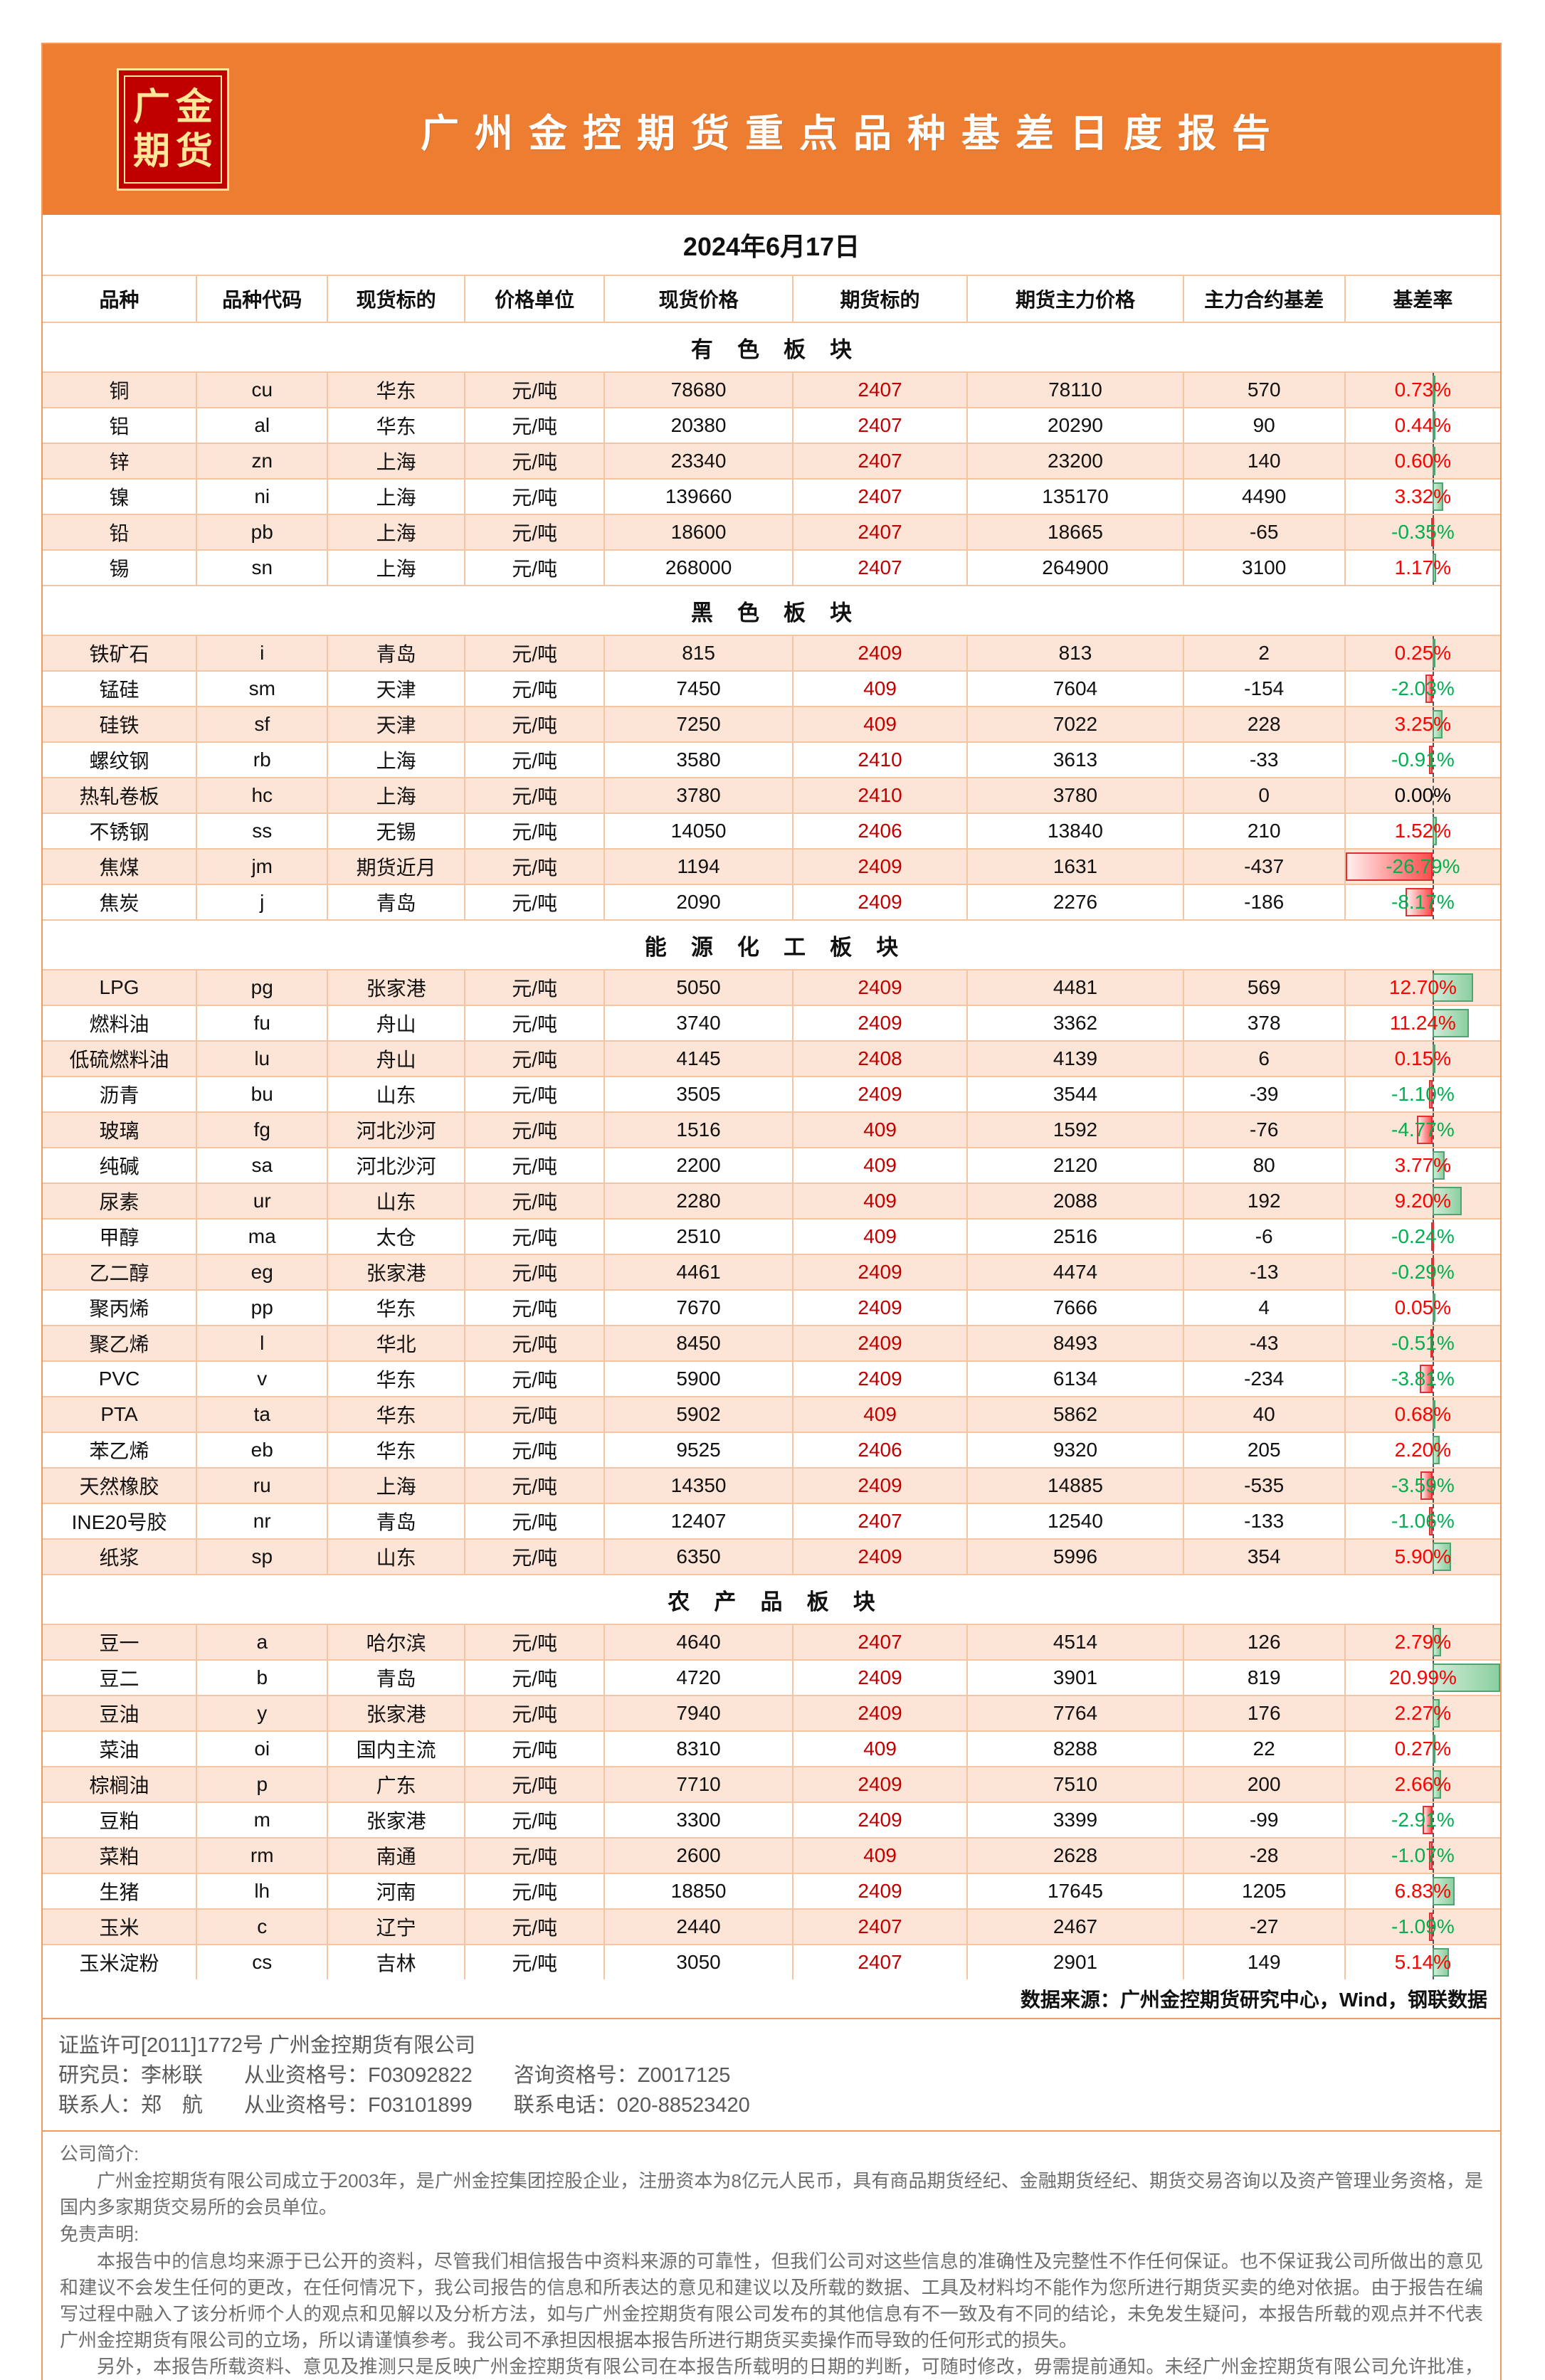 This screenshot has height=2380, width=1545. I want to click on cell-species: 焦煤, so click(120, 867).